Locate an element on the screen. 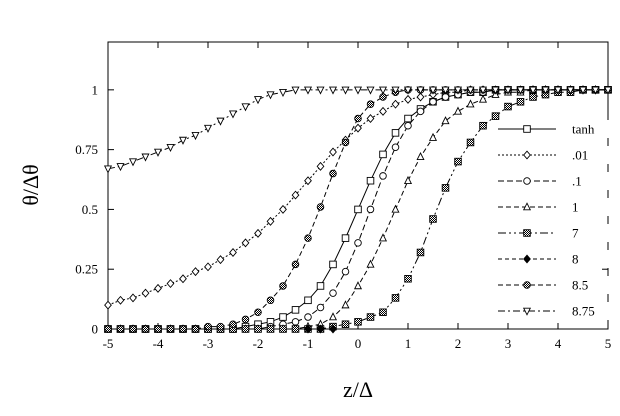  legend-item: 7 is located at coordinates (552, 233).